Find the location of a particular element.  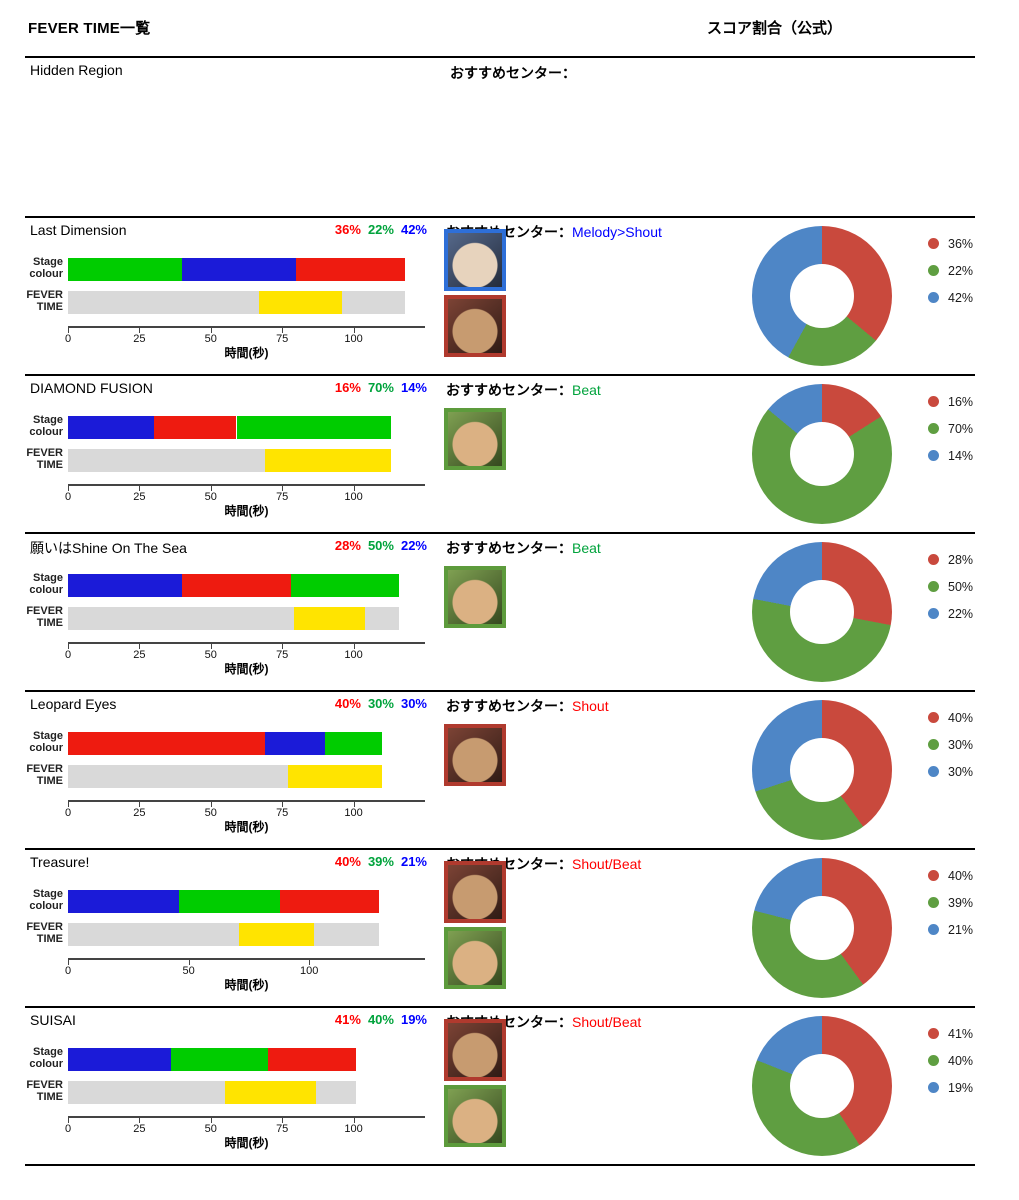

legend-label: 22% is located at coordinates (961, 613).